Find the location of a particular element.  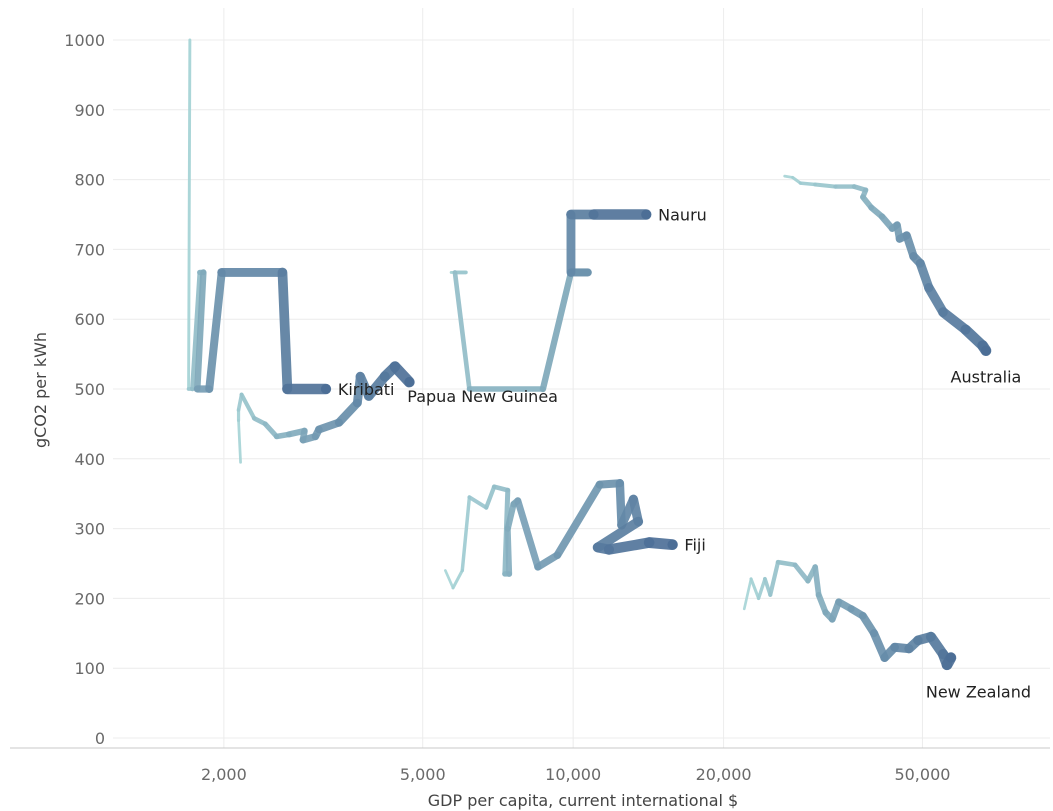

y-tick-label: 400 is located at coordinates (89, 459).